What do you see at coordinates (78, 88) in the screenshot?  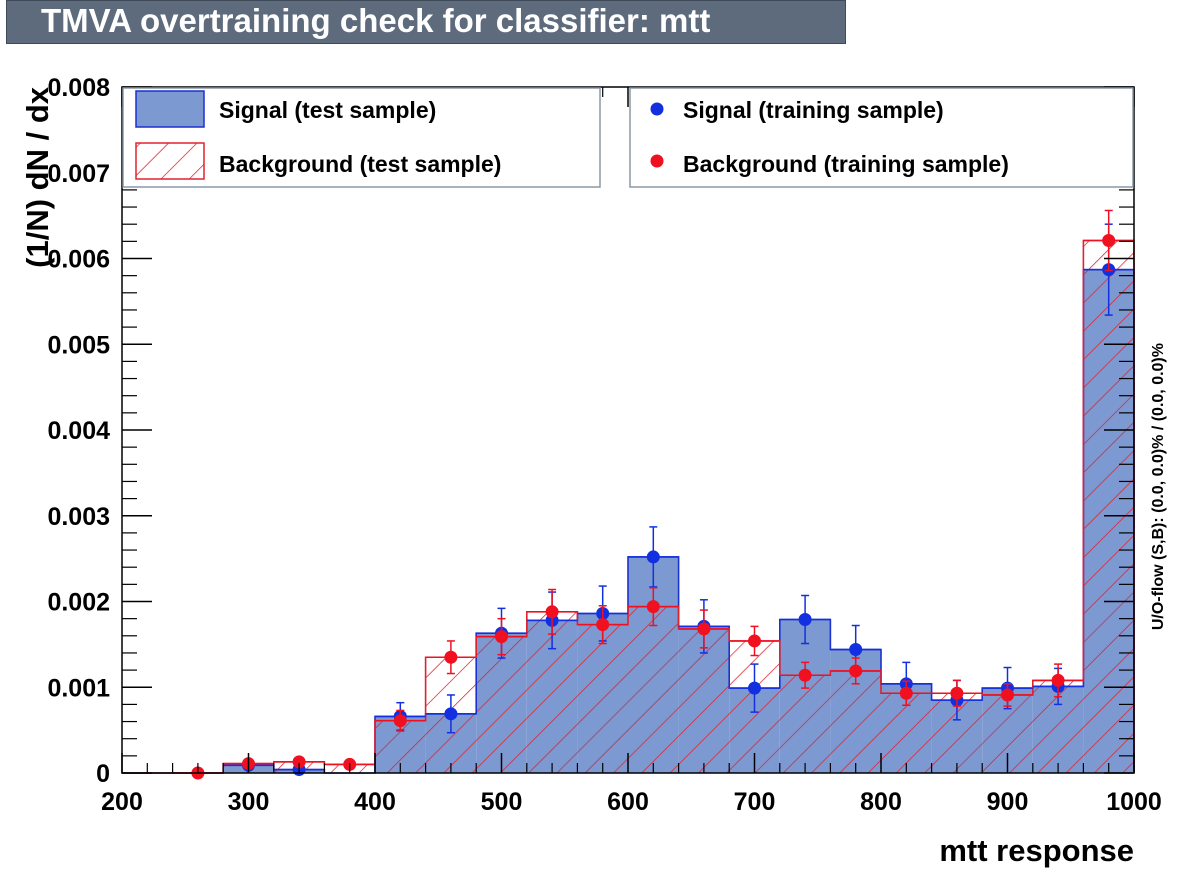 I see `y-tick-label: 0.008` at bounding box center [78, 88].